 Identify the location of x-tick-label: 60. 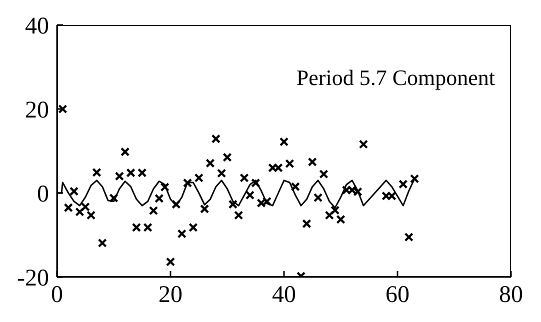
(398, 295).